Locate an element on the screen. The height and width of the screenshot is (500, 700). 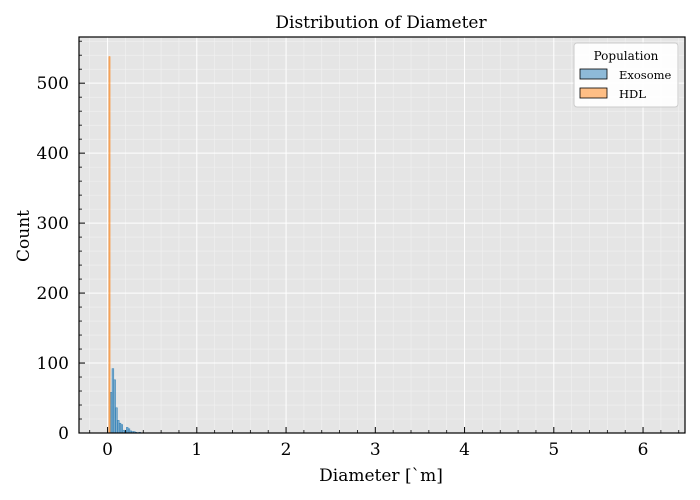
y-tick-label: 400 is located at coordinates (53, 154).